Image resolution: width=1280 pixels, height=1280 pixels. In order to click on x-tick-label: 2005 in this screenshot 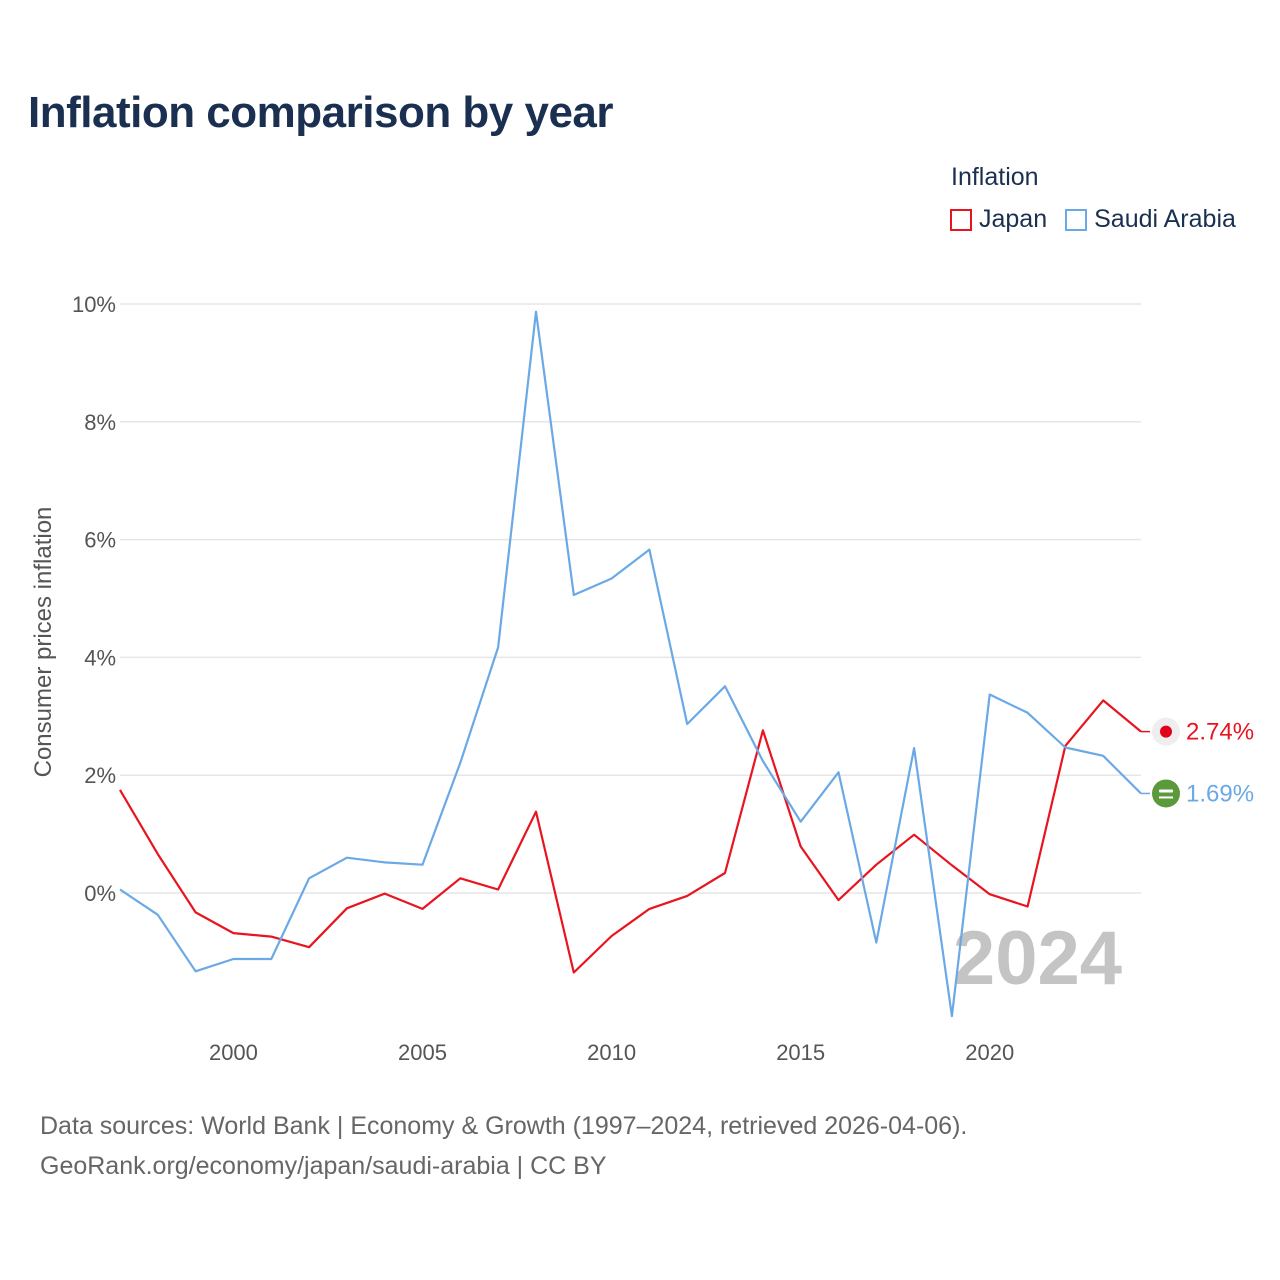, I will do `click(422, 1052)`.